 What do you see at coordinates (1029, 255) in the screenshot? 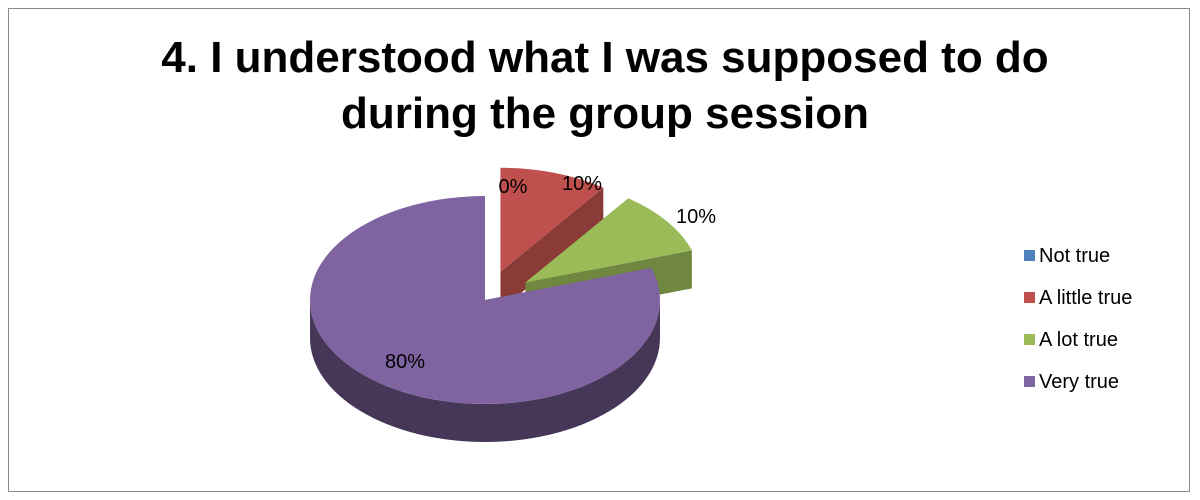
I see `legend-swatch-not-true` at bounding box center [1029, 255].